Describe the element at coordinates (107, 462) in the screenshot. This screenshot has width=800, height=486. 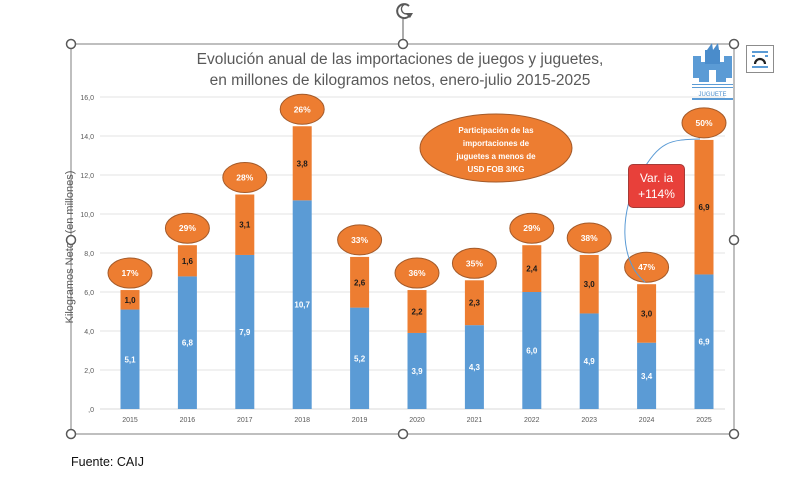
I see `source-note: Fuente: CAIJ` at that location.